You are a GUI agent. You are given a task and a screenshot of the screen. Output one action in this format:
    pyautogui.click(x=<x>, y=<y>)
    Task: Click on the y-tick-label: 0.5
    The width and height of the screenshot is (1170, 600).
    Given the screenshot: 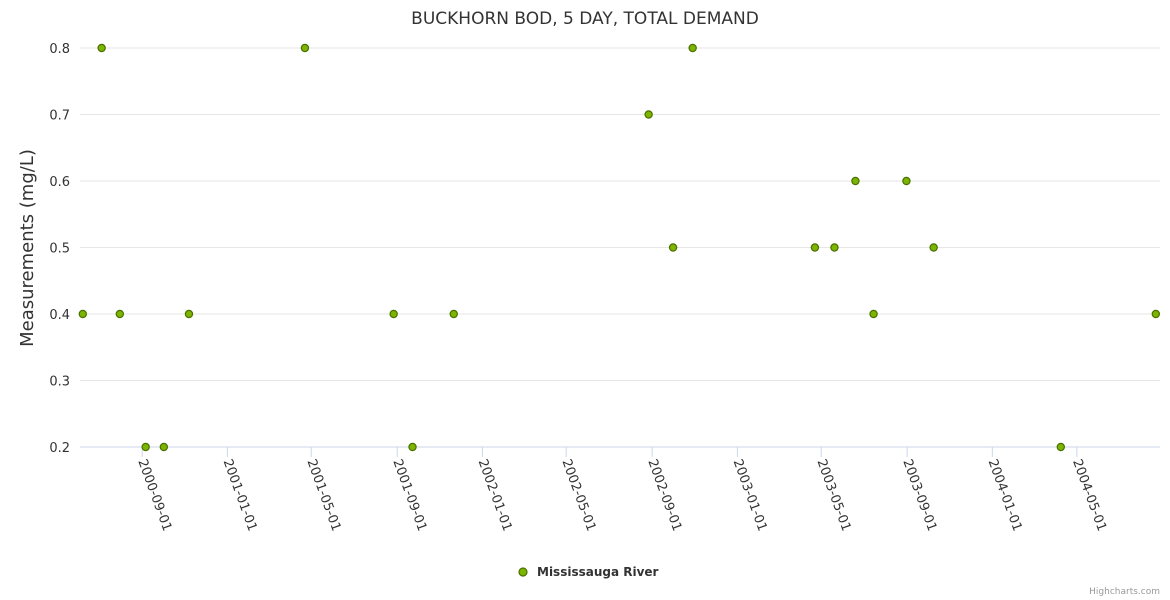 What is the action you would take?
    pyautogui.click(x=59, y=249)
    